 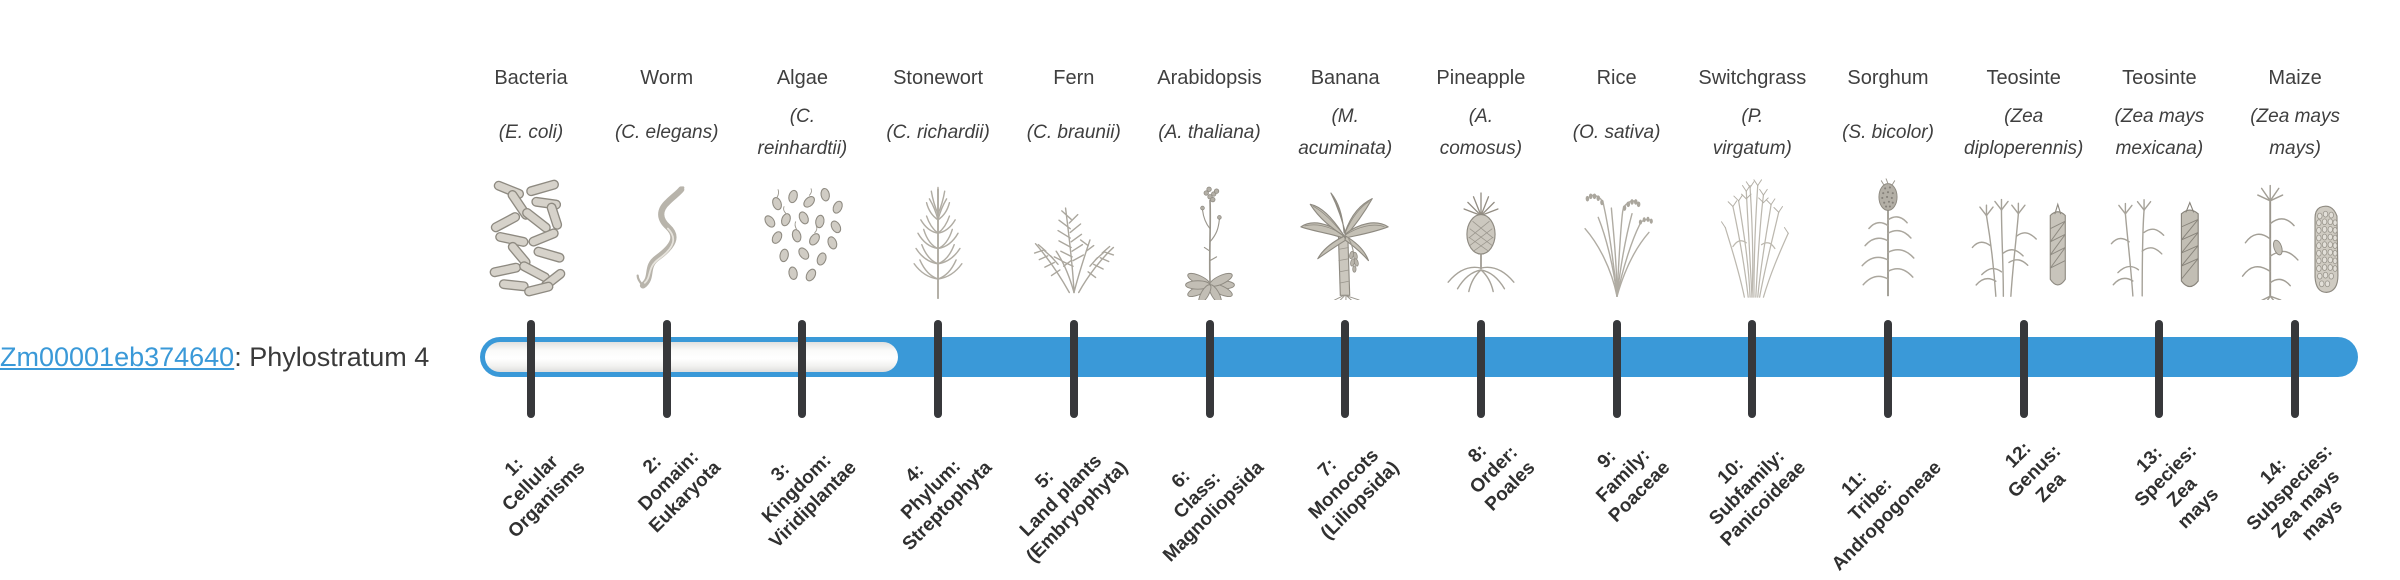 What do you see at coordinates (117, 357) in the screenshot?
I see `gene-id-link: Zm00001eb374640` at bounding box center [117, 357].